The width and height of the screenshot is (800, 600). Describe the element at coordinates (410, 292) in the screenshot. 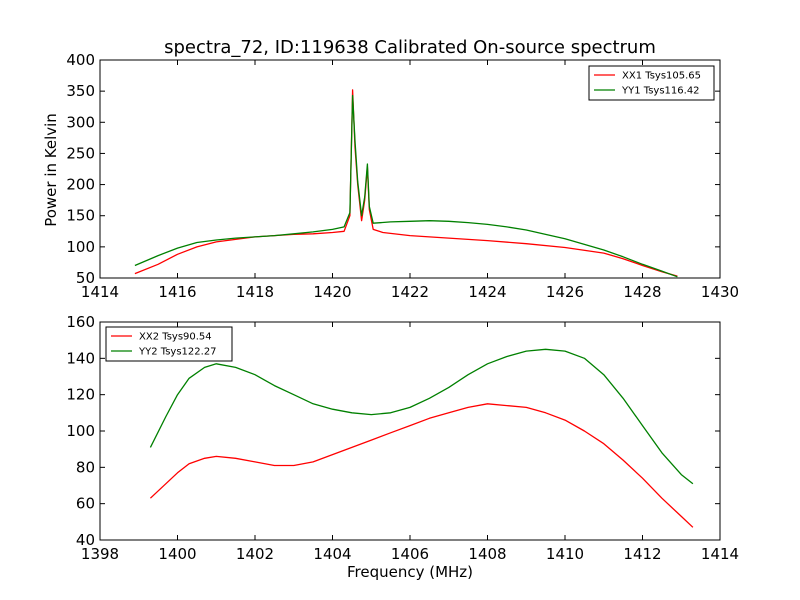

I see `top-x-tick-label: 1422` at that location.